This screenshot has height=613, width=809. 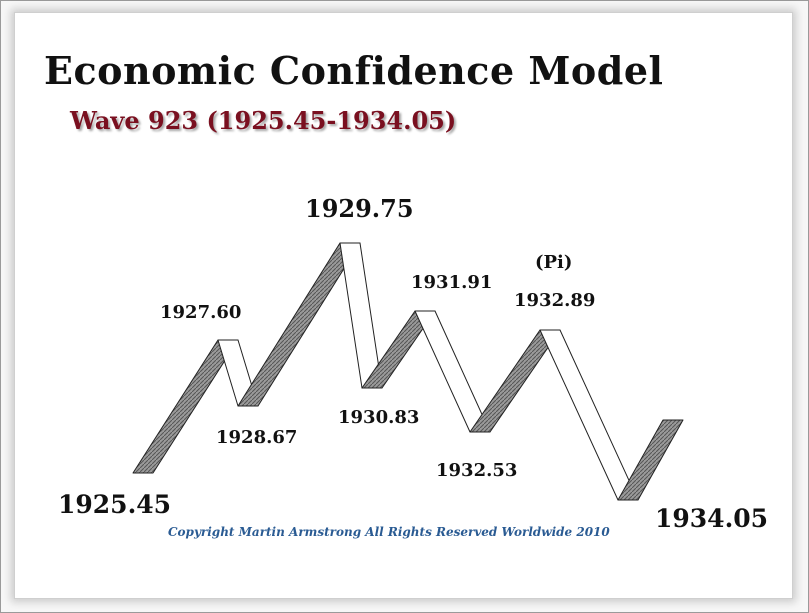 I want to click on point-label-1925-45: 1925.45, so click(x=114, y=504).